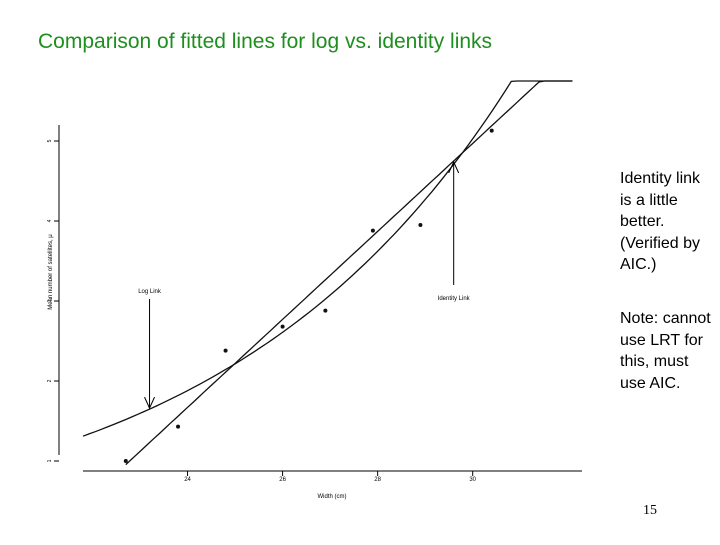  What do you see at coordinates (50, 220) in the screenshot?
I see `y-tick-label: 4` at bounding box center [50, 220].